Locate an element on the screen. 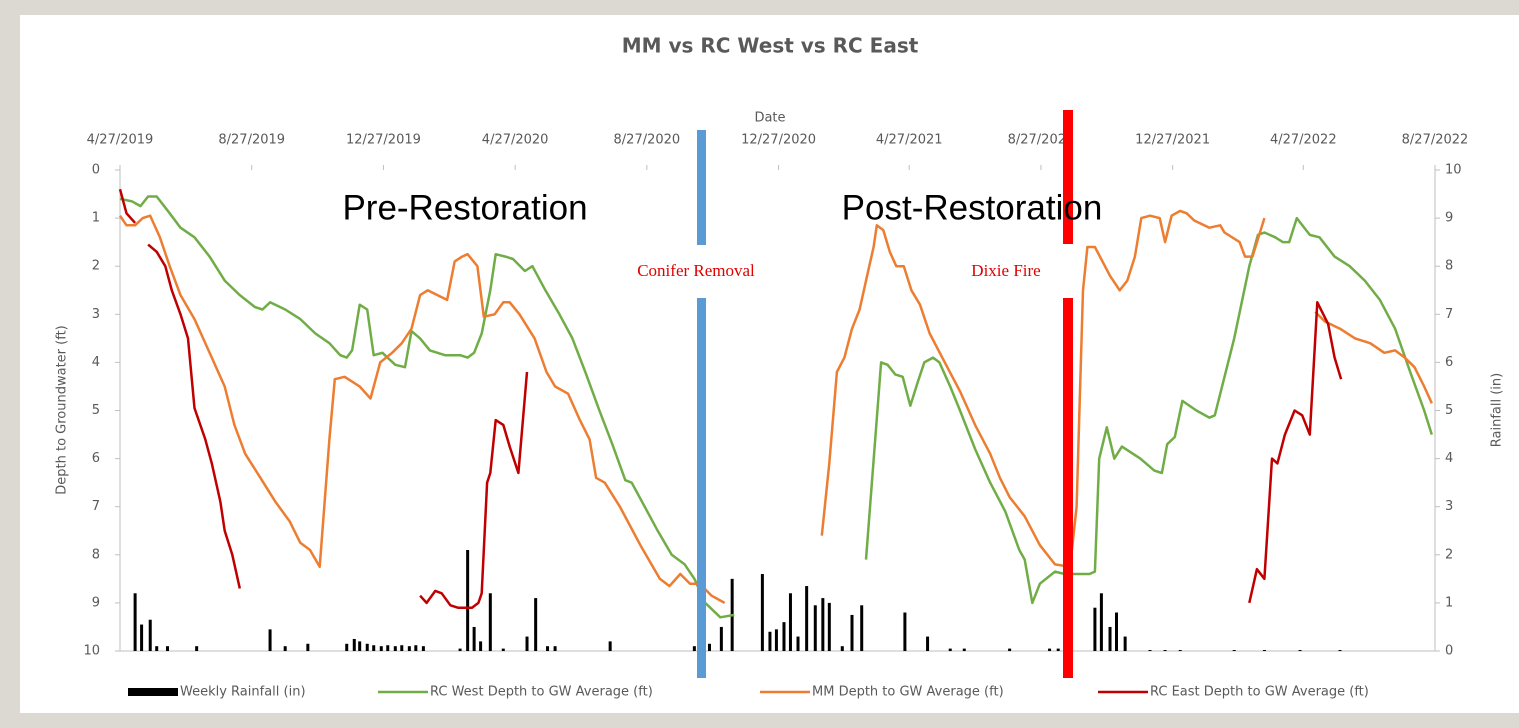 The image size is (1519, 728). y2-tick-label: 8 is located at coordinates (1449, 266).